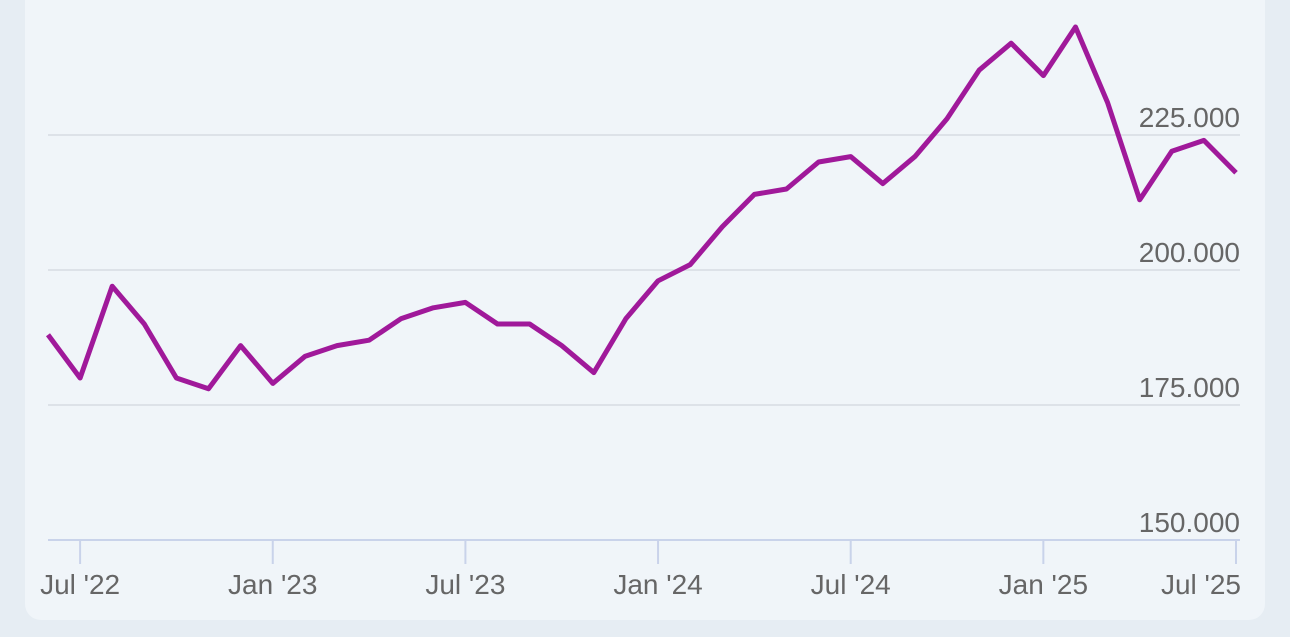 The height and width of the screenshot is (637, 1290). I want to click on x-tick-label: Jul '24, so click(851, 584).